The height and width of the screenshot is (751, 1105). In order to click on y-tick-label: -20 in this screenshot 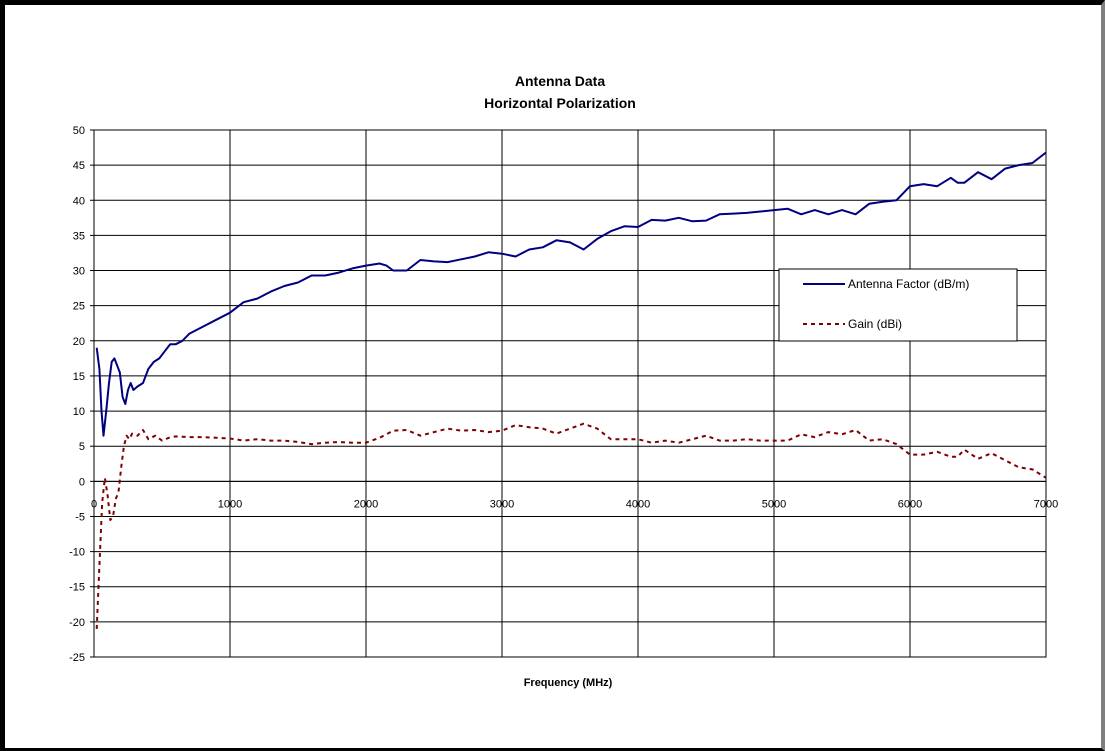, I will do `click(77, 623)`.